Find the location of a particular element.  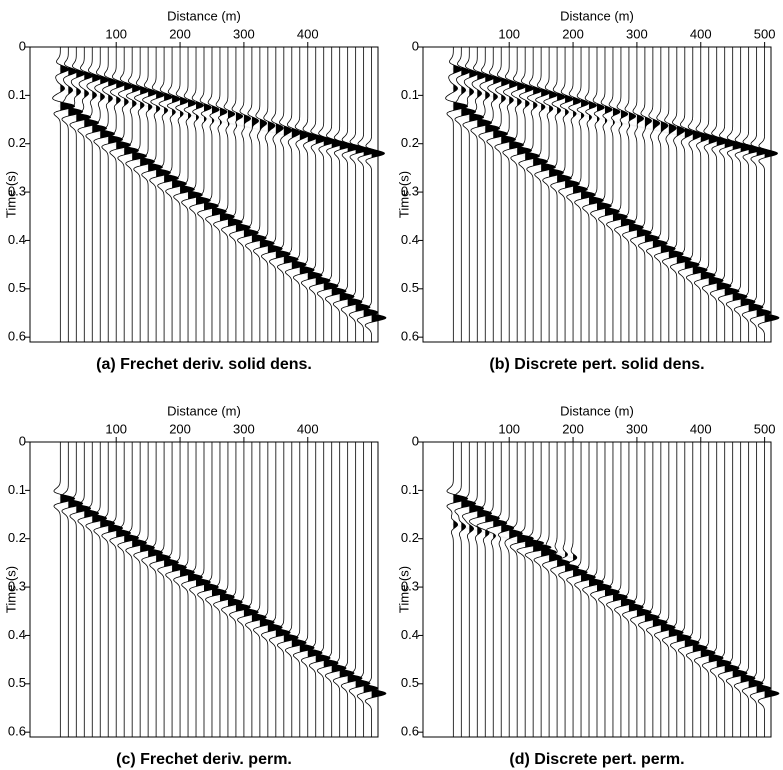

y-tick-label: 0.1 is located at coordinates (17, 94).